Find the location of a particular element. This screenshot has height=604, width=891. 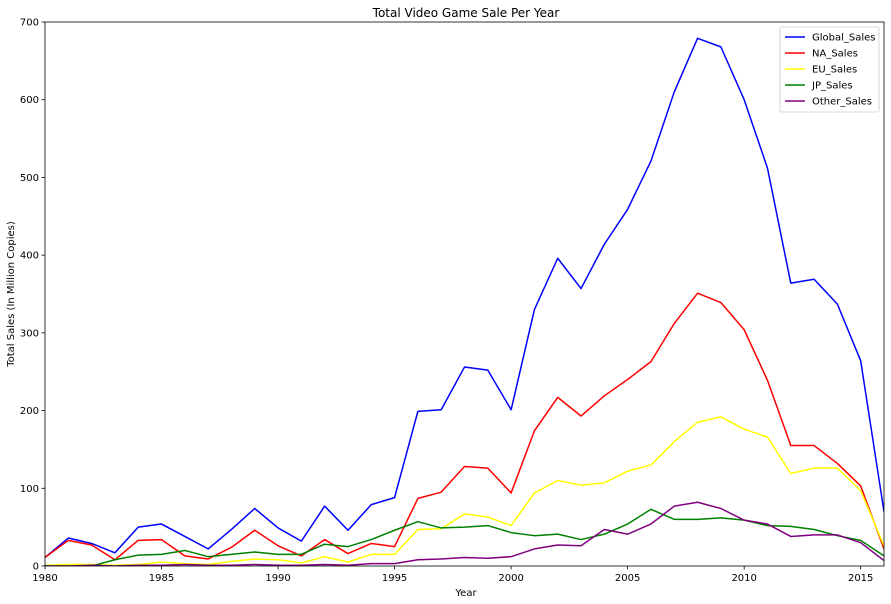

x-tick-label: 2005 is located at coordinates (627, 578).